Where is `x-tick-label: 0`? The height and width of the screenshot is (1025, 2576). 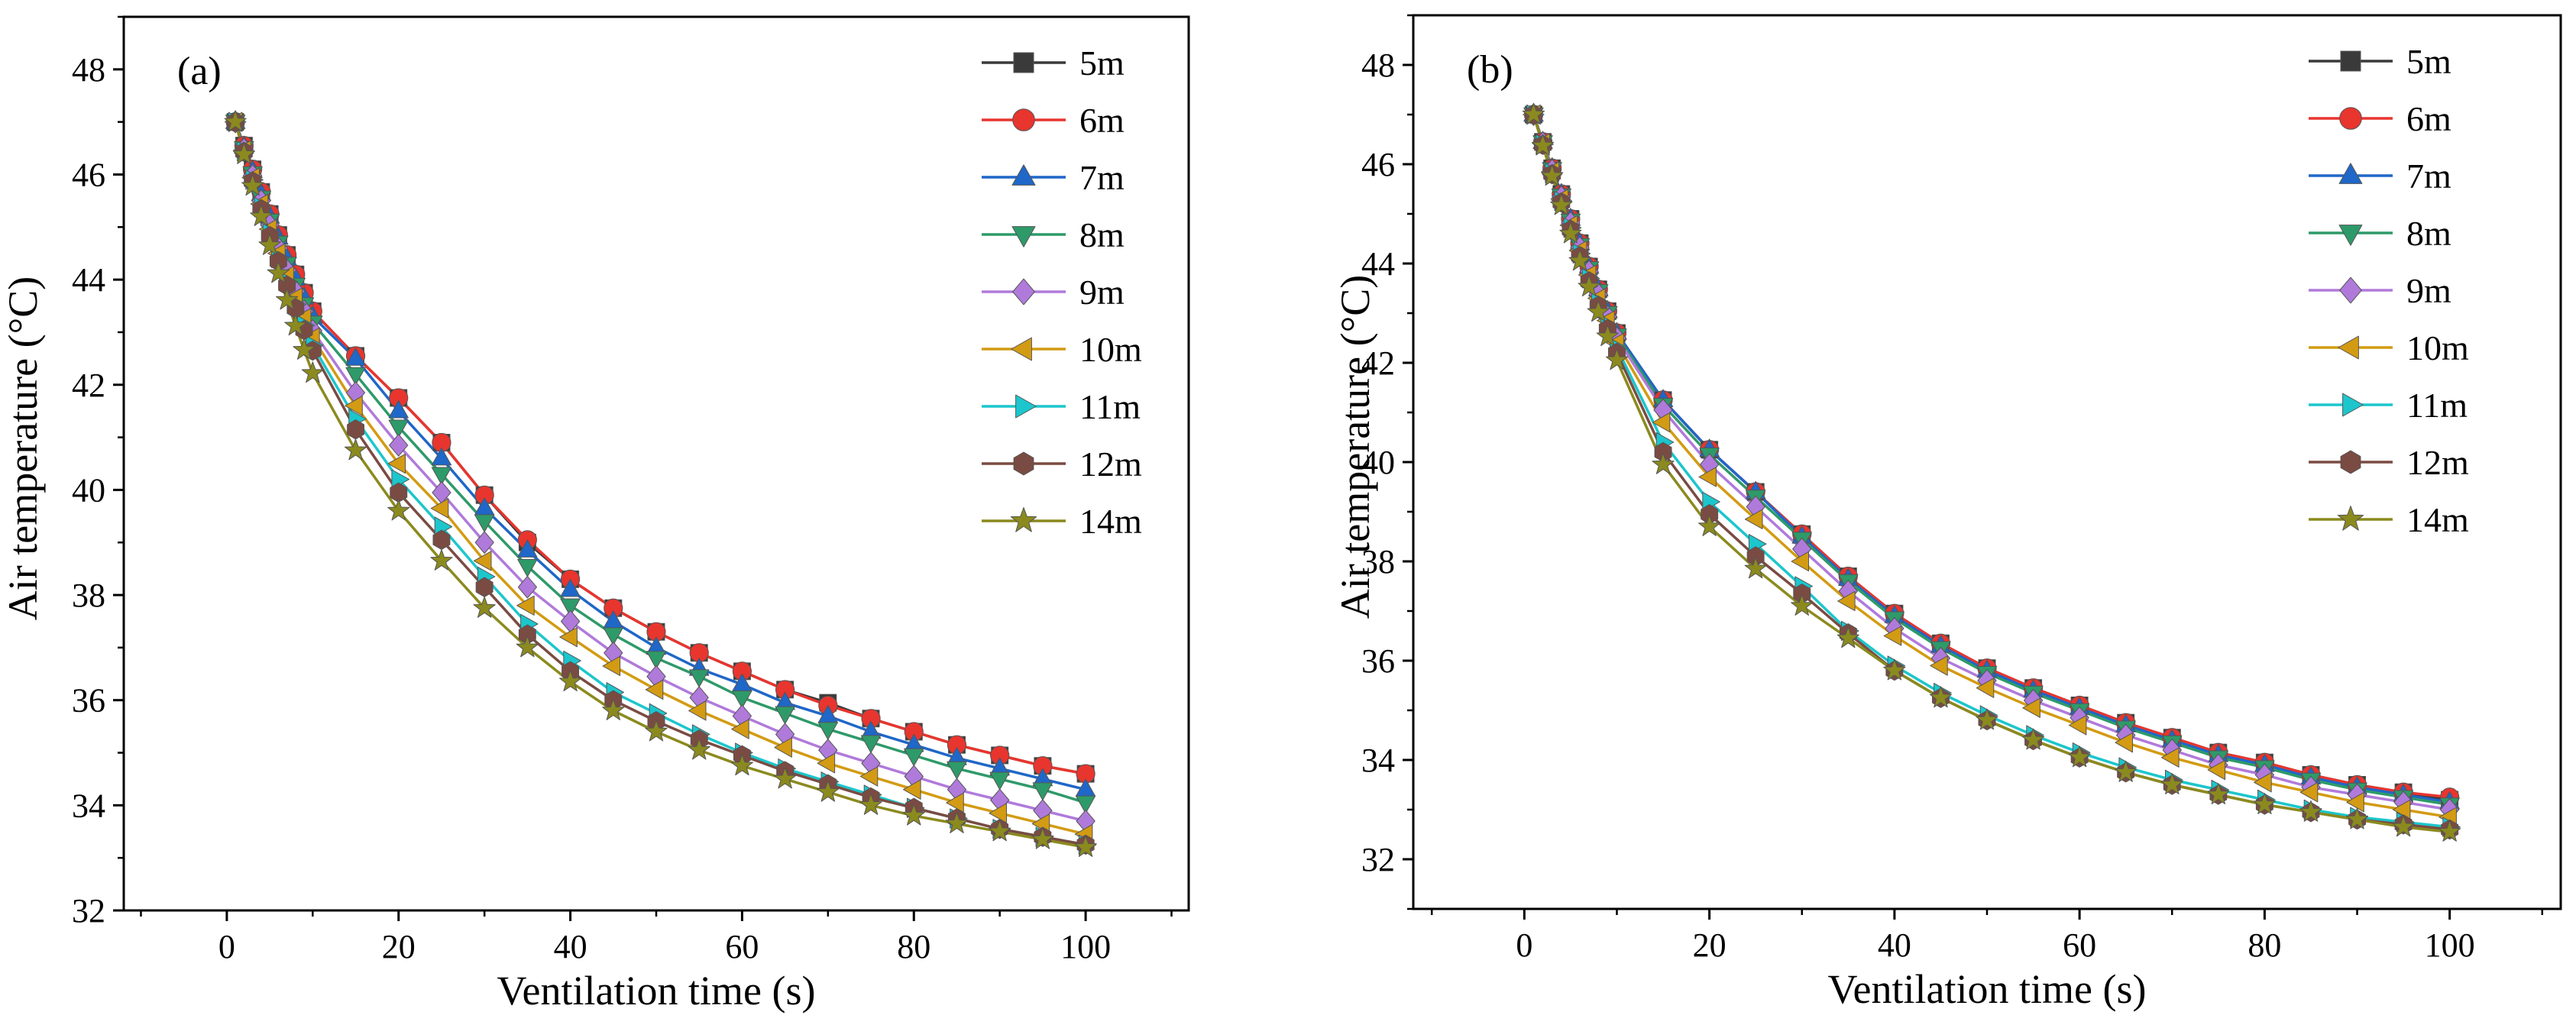 x-tick-label: 0 is located at coordinates (1524, 945).